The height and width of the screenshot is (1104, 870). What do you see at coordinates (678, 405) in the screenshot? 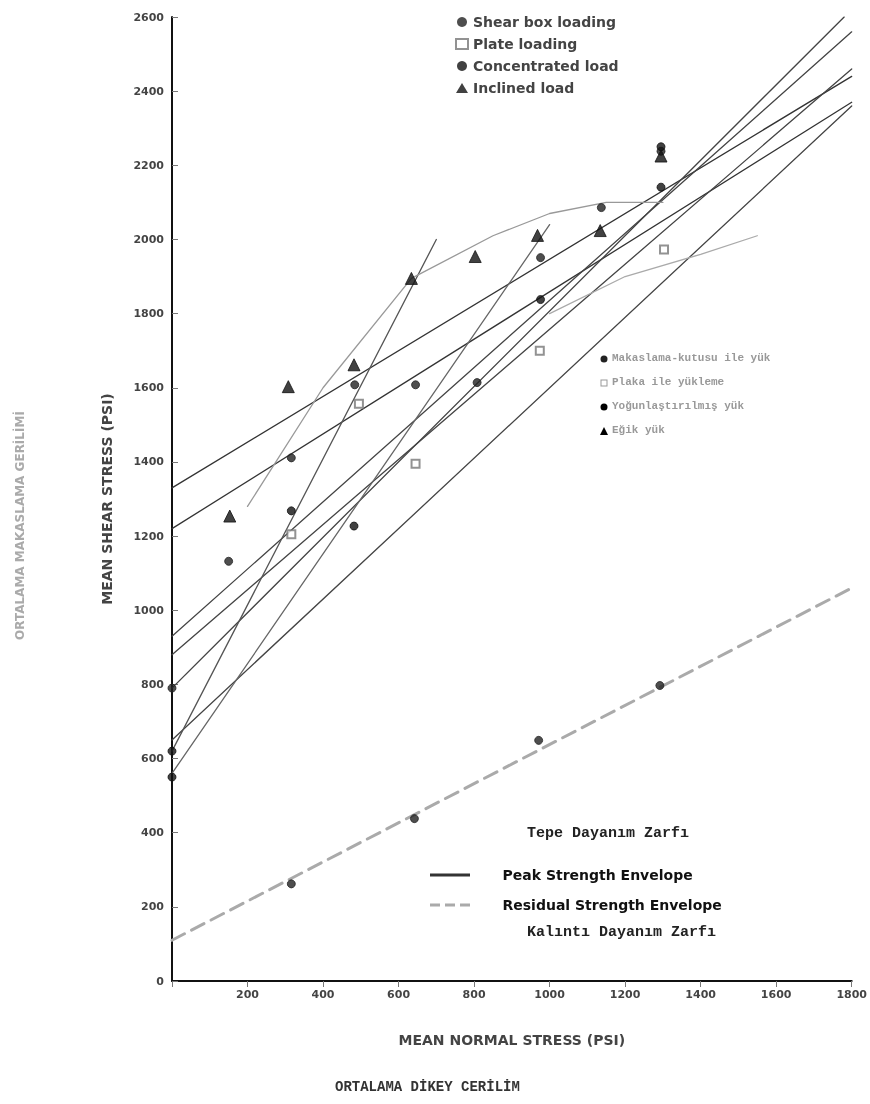
I see `annotation: Yoğunlaştırılmış yük` at bounding box center [678, 405].